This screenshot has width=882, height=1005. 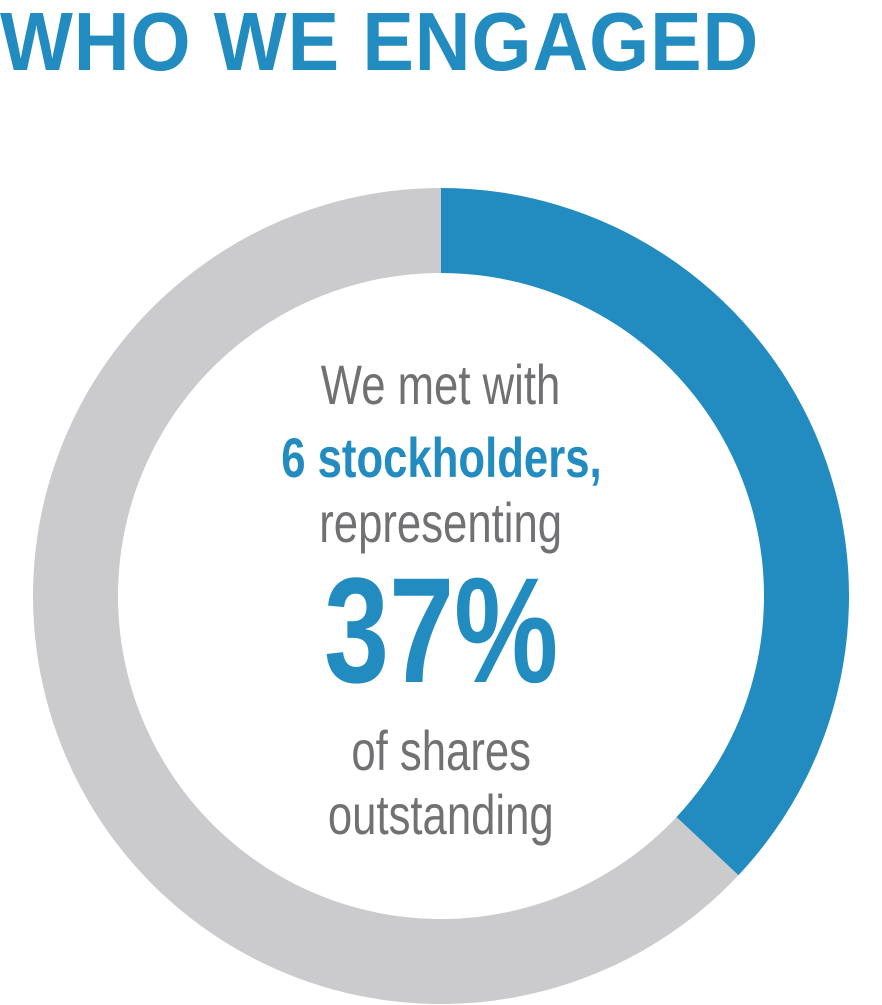 I want to click on page-title: WHO WE ENGAGED, so click(x=380, y=44).